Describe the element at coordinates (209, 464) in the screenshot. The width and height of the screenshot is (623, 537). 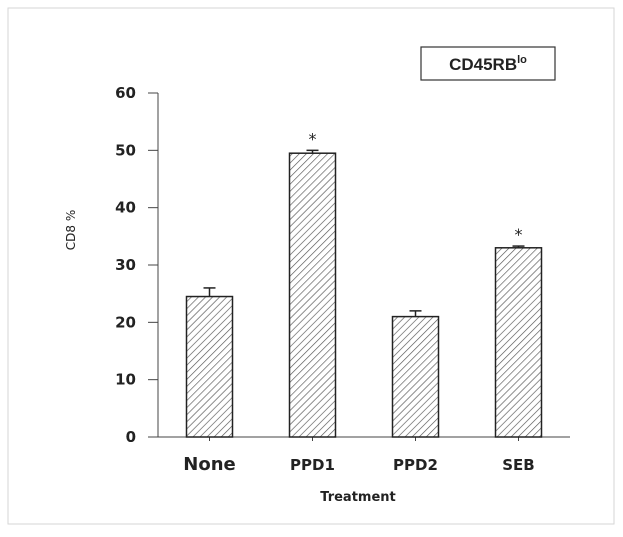
I see `x-tick-label-none: None` at that location.